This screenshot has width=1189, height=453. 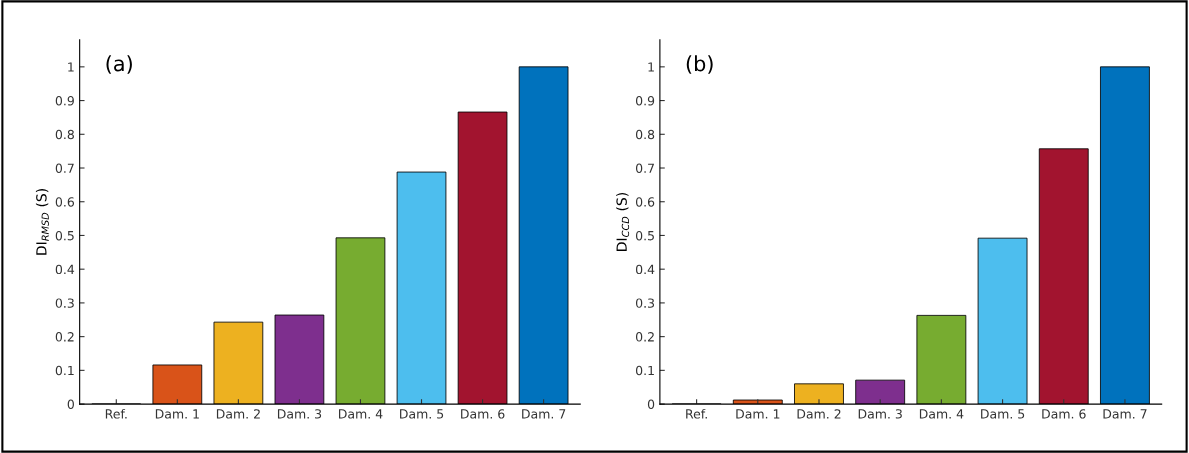 I want to click on annotation: (b), so click(x=699, y=64).